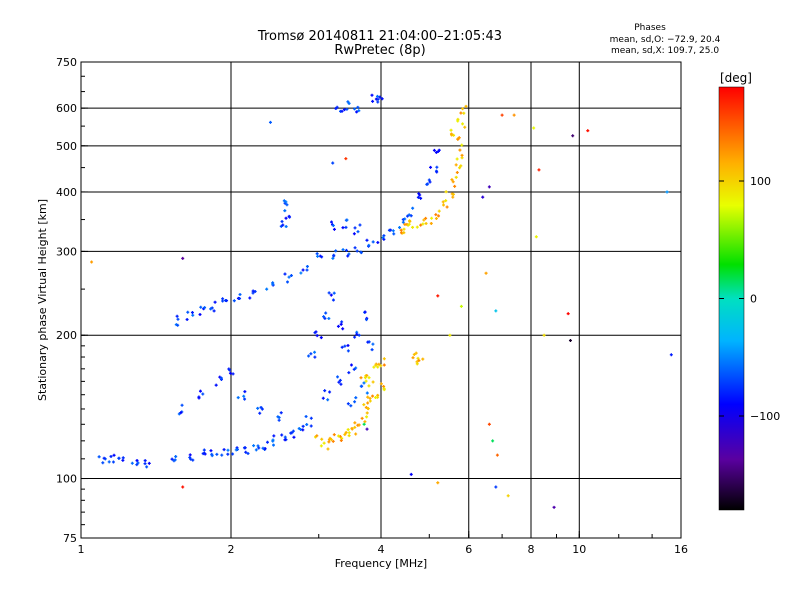  I want to click on legend-title: Phases, so click(650, 28).